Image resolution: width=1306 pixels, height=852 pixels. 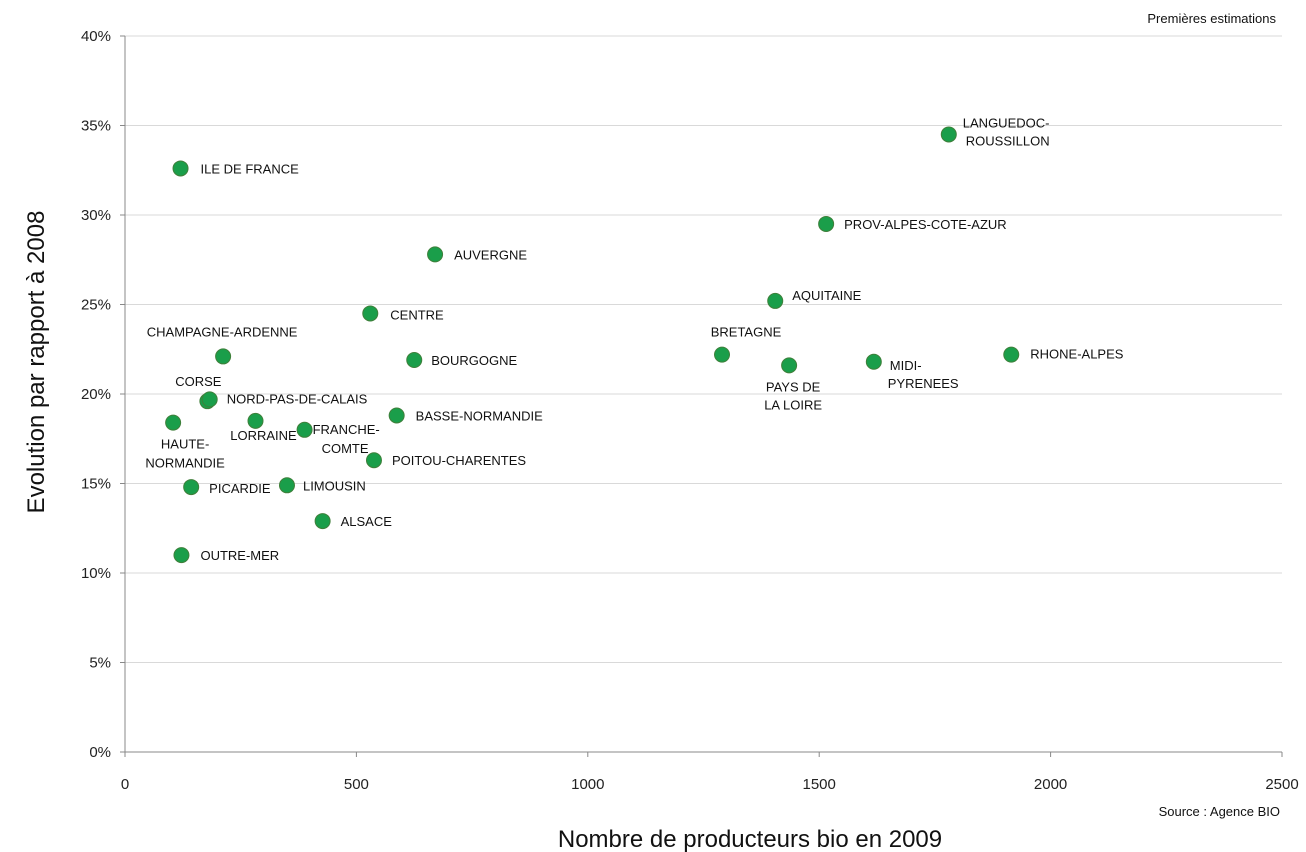 I want to click on point-lorraine, so click(x=255, y=420).